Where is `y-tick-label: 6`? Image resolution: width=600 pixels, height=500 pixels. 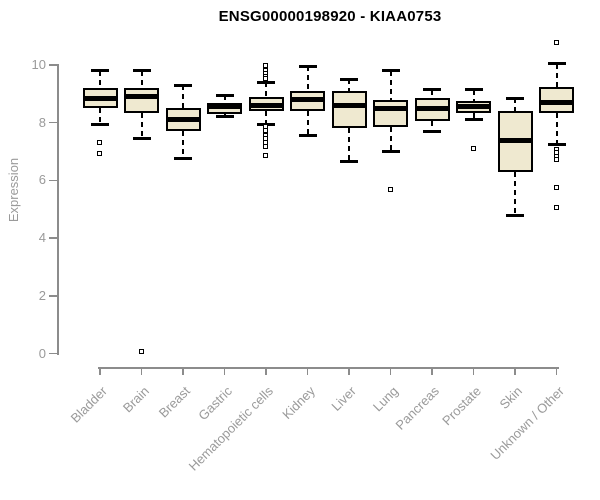
y-tick-label: 6 is located at coordinates (42, 180).